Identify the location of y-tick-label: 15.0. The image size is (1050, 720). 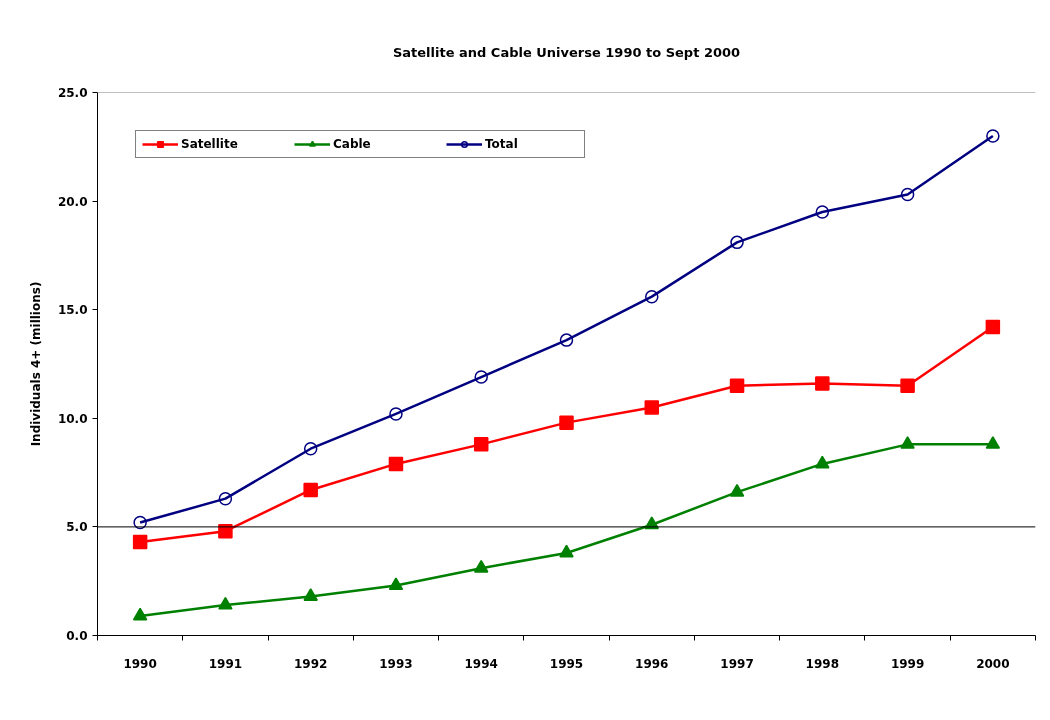
(72, 310).